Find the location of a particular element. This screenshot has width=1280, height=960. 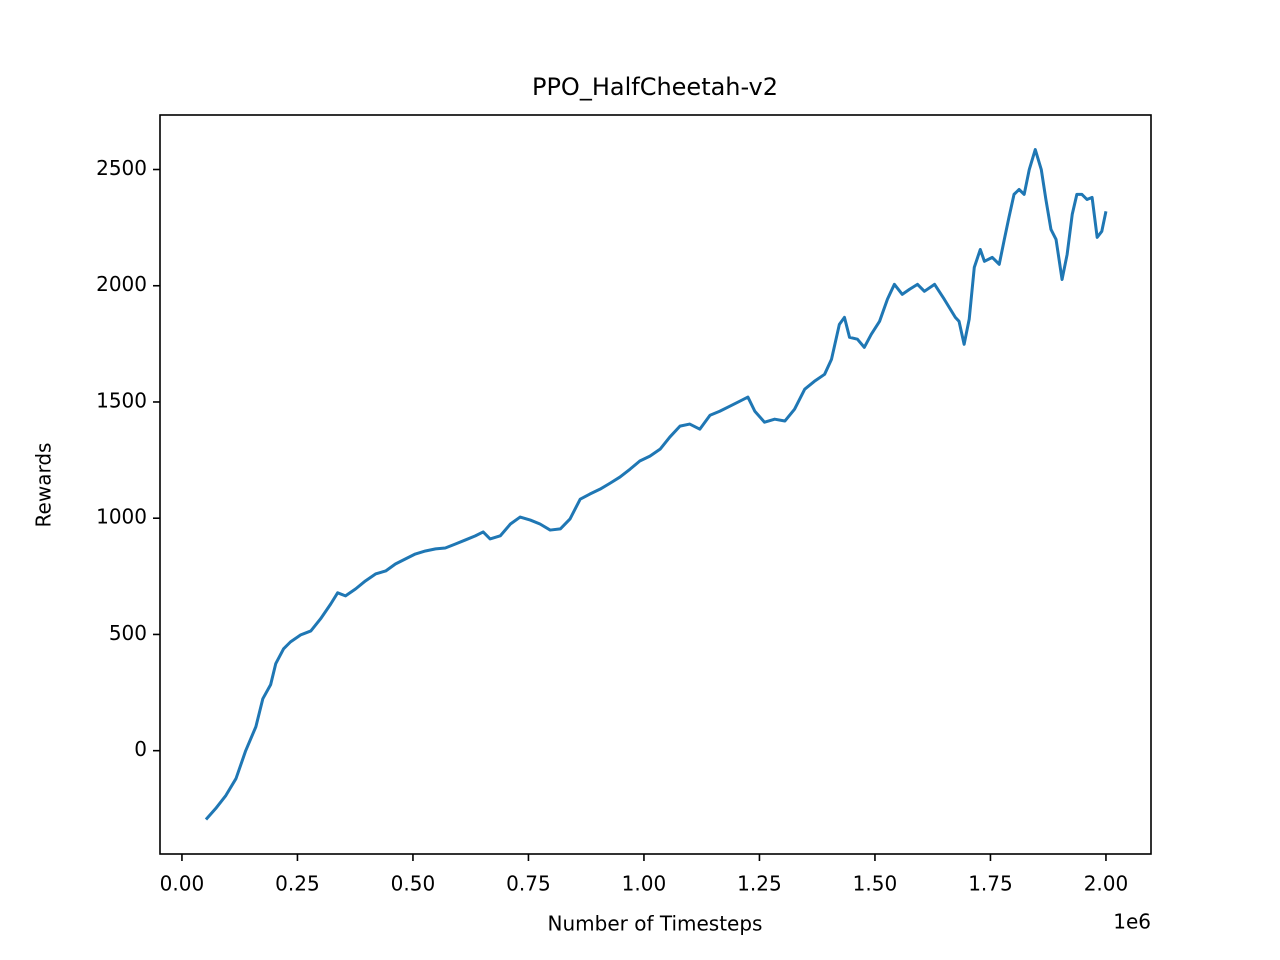

x-axis-label: Number of Timesteps is located at coordinates (655, 924).